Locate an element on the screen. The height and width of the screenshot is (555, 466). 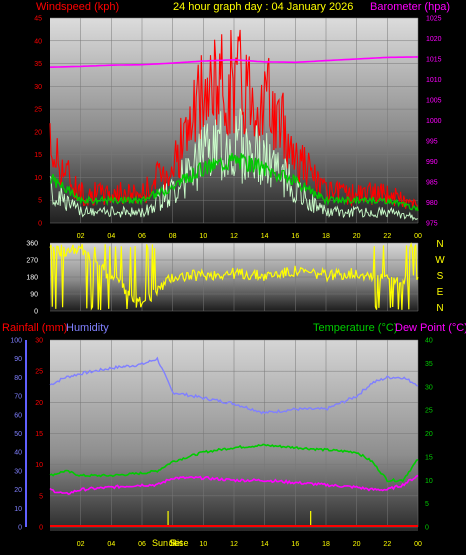
temp-x-tick-label: 18 is located at coordinates (326, 544).